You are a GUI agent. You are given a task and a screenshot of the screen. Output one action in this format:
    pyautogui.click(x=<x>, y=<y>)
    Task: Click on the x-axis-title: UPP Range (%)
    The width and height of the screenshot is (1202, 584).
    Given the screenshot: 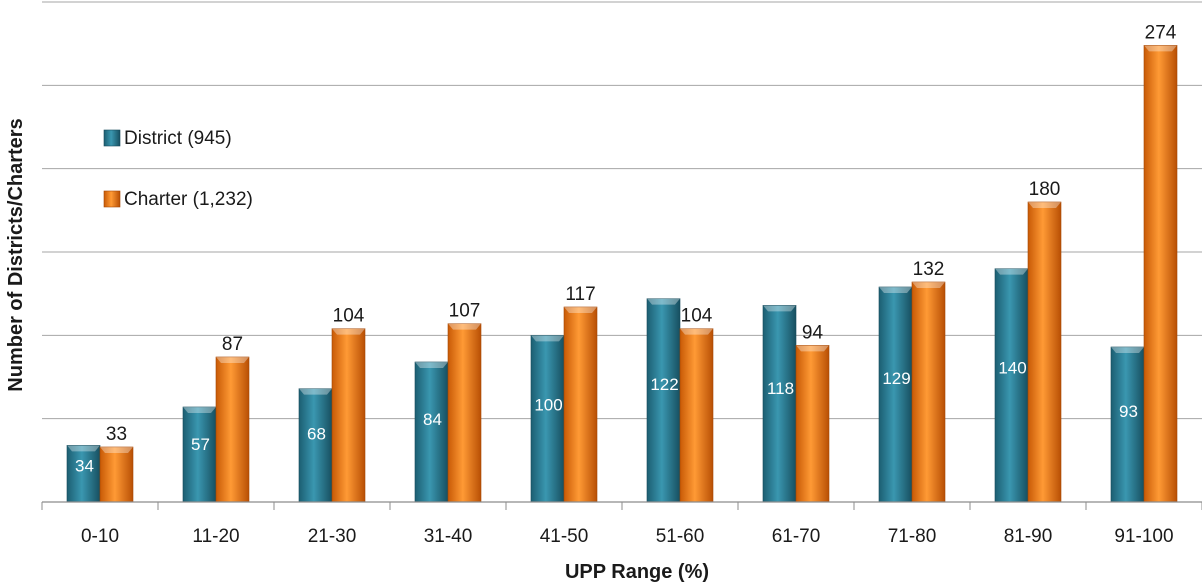 What is the action you would take?
    pyautogui.click(x=637, y=572)
    